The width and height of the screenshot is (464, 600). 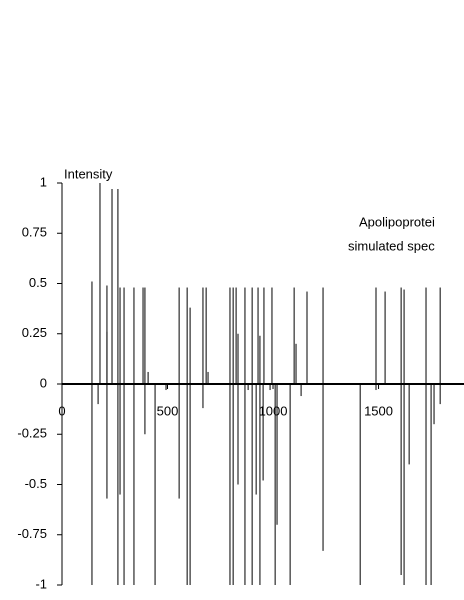 What do you see at coordinates (43, 382) in the screenshot?
I see `y-tick-label: 0` at bounding box center [43, 382].